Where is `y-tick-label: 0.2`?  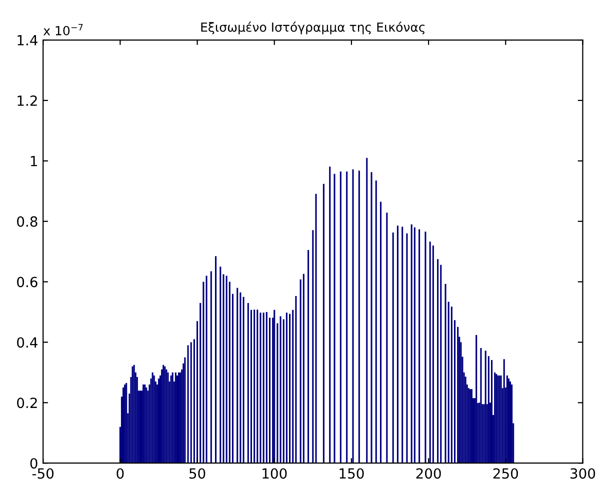
y-tick-label: 0.2 is located at coordinates (27, 403).